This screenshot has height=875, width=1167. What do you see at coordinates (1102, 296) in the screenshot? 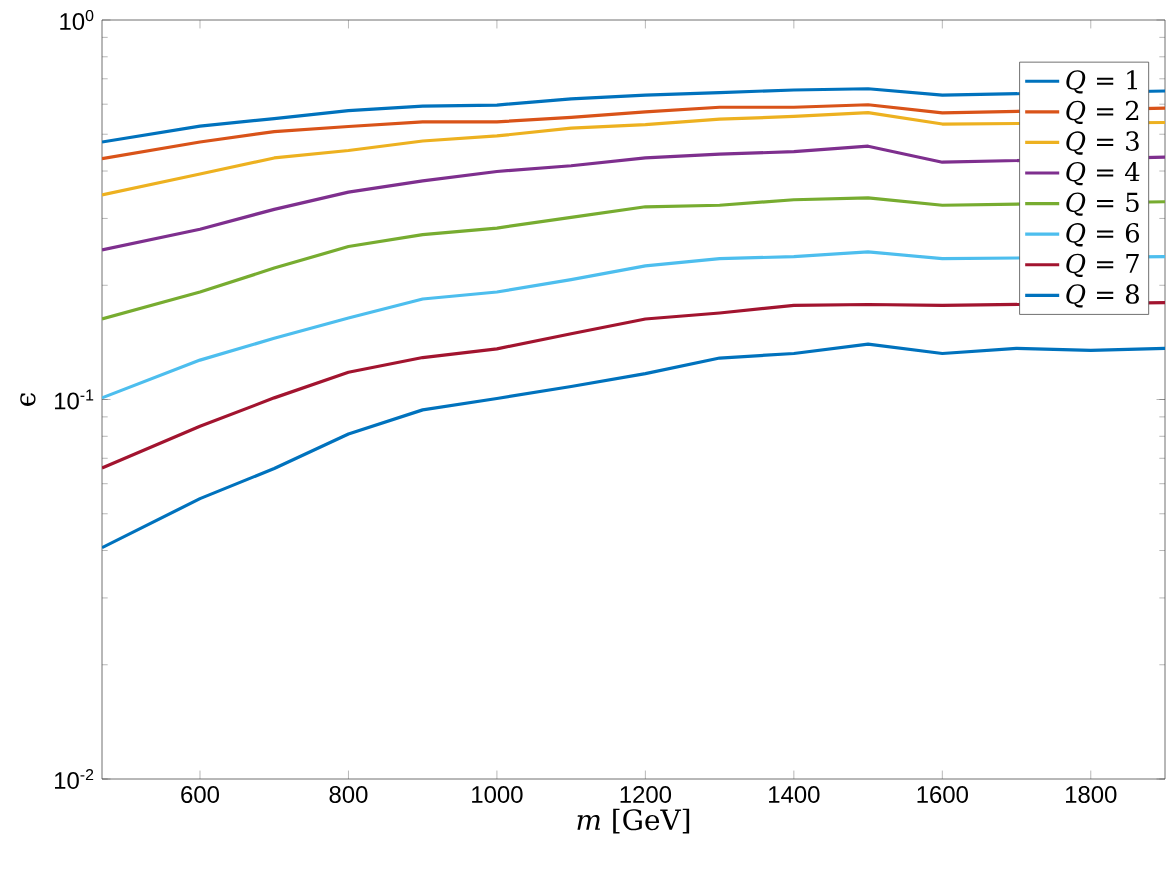
I see `legend-label: Q = 8` at bounding box center [1102, 296].